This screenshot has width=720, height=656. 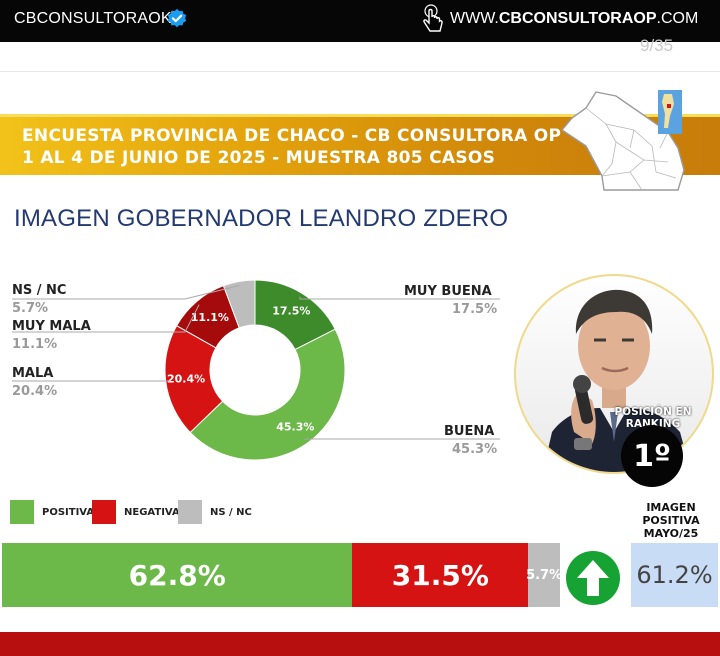 What do you see at coordinates (33, 373) in the screenshot?
I see `label-mala: MALA` at bounding box center [33, 373].